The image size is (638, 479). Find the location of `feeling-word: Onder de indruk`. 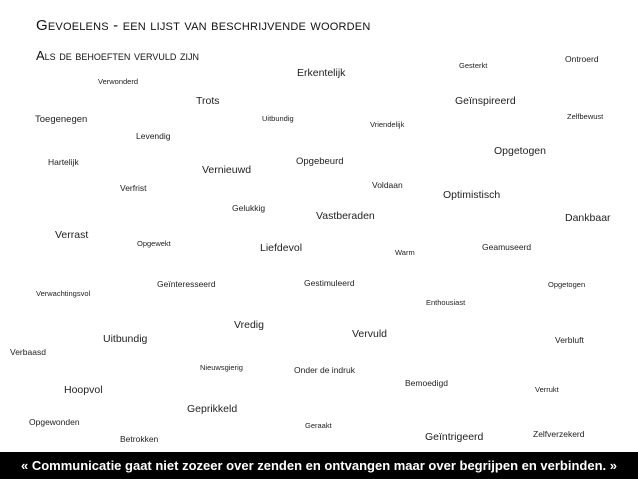

feeling-word: Onder de indruk is located at coordinates (324, 370).